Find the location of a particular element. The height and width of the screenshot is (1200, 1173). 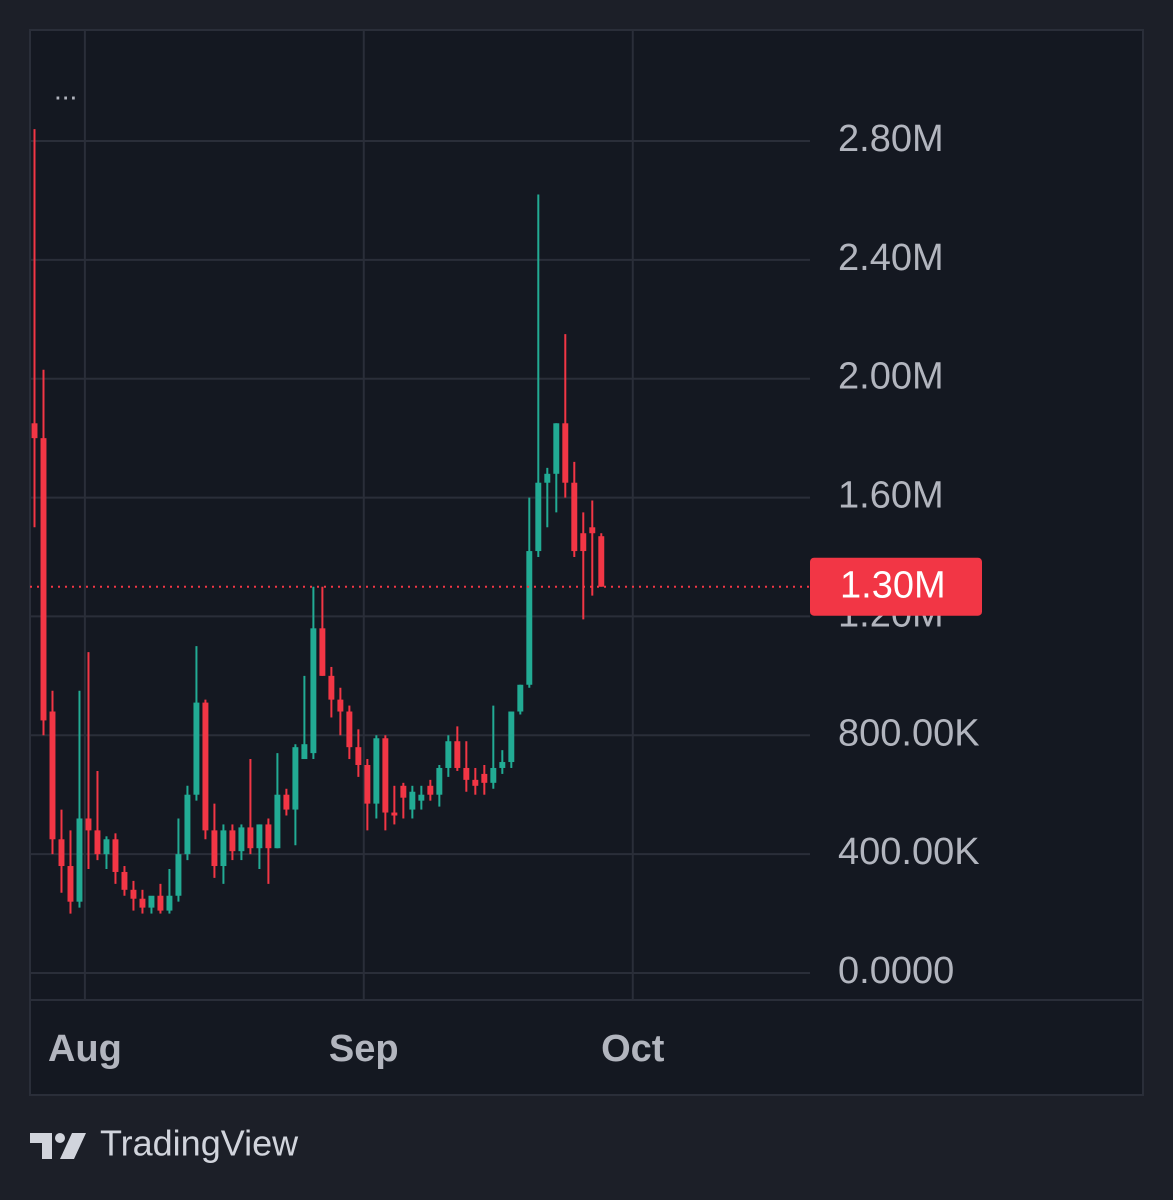

y-tick-label: 0.0000 is located at coordinates (896, 971).